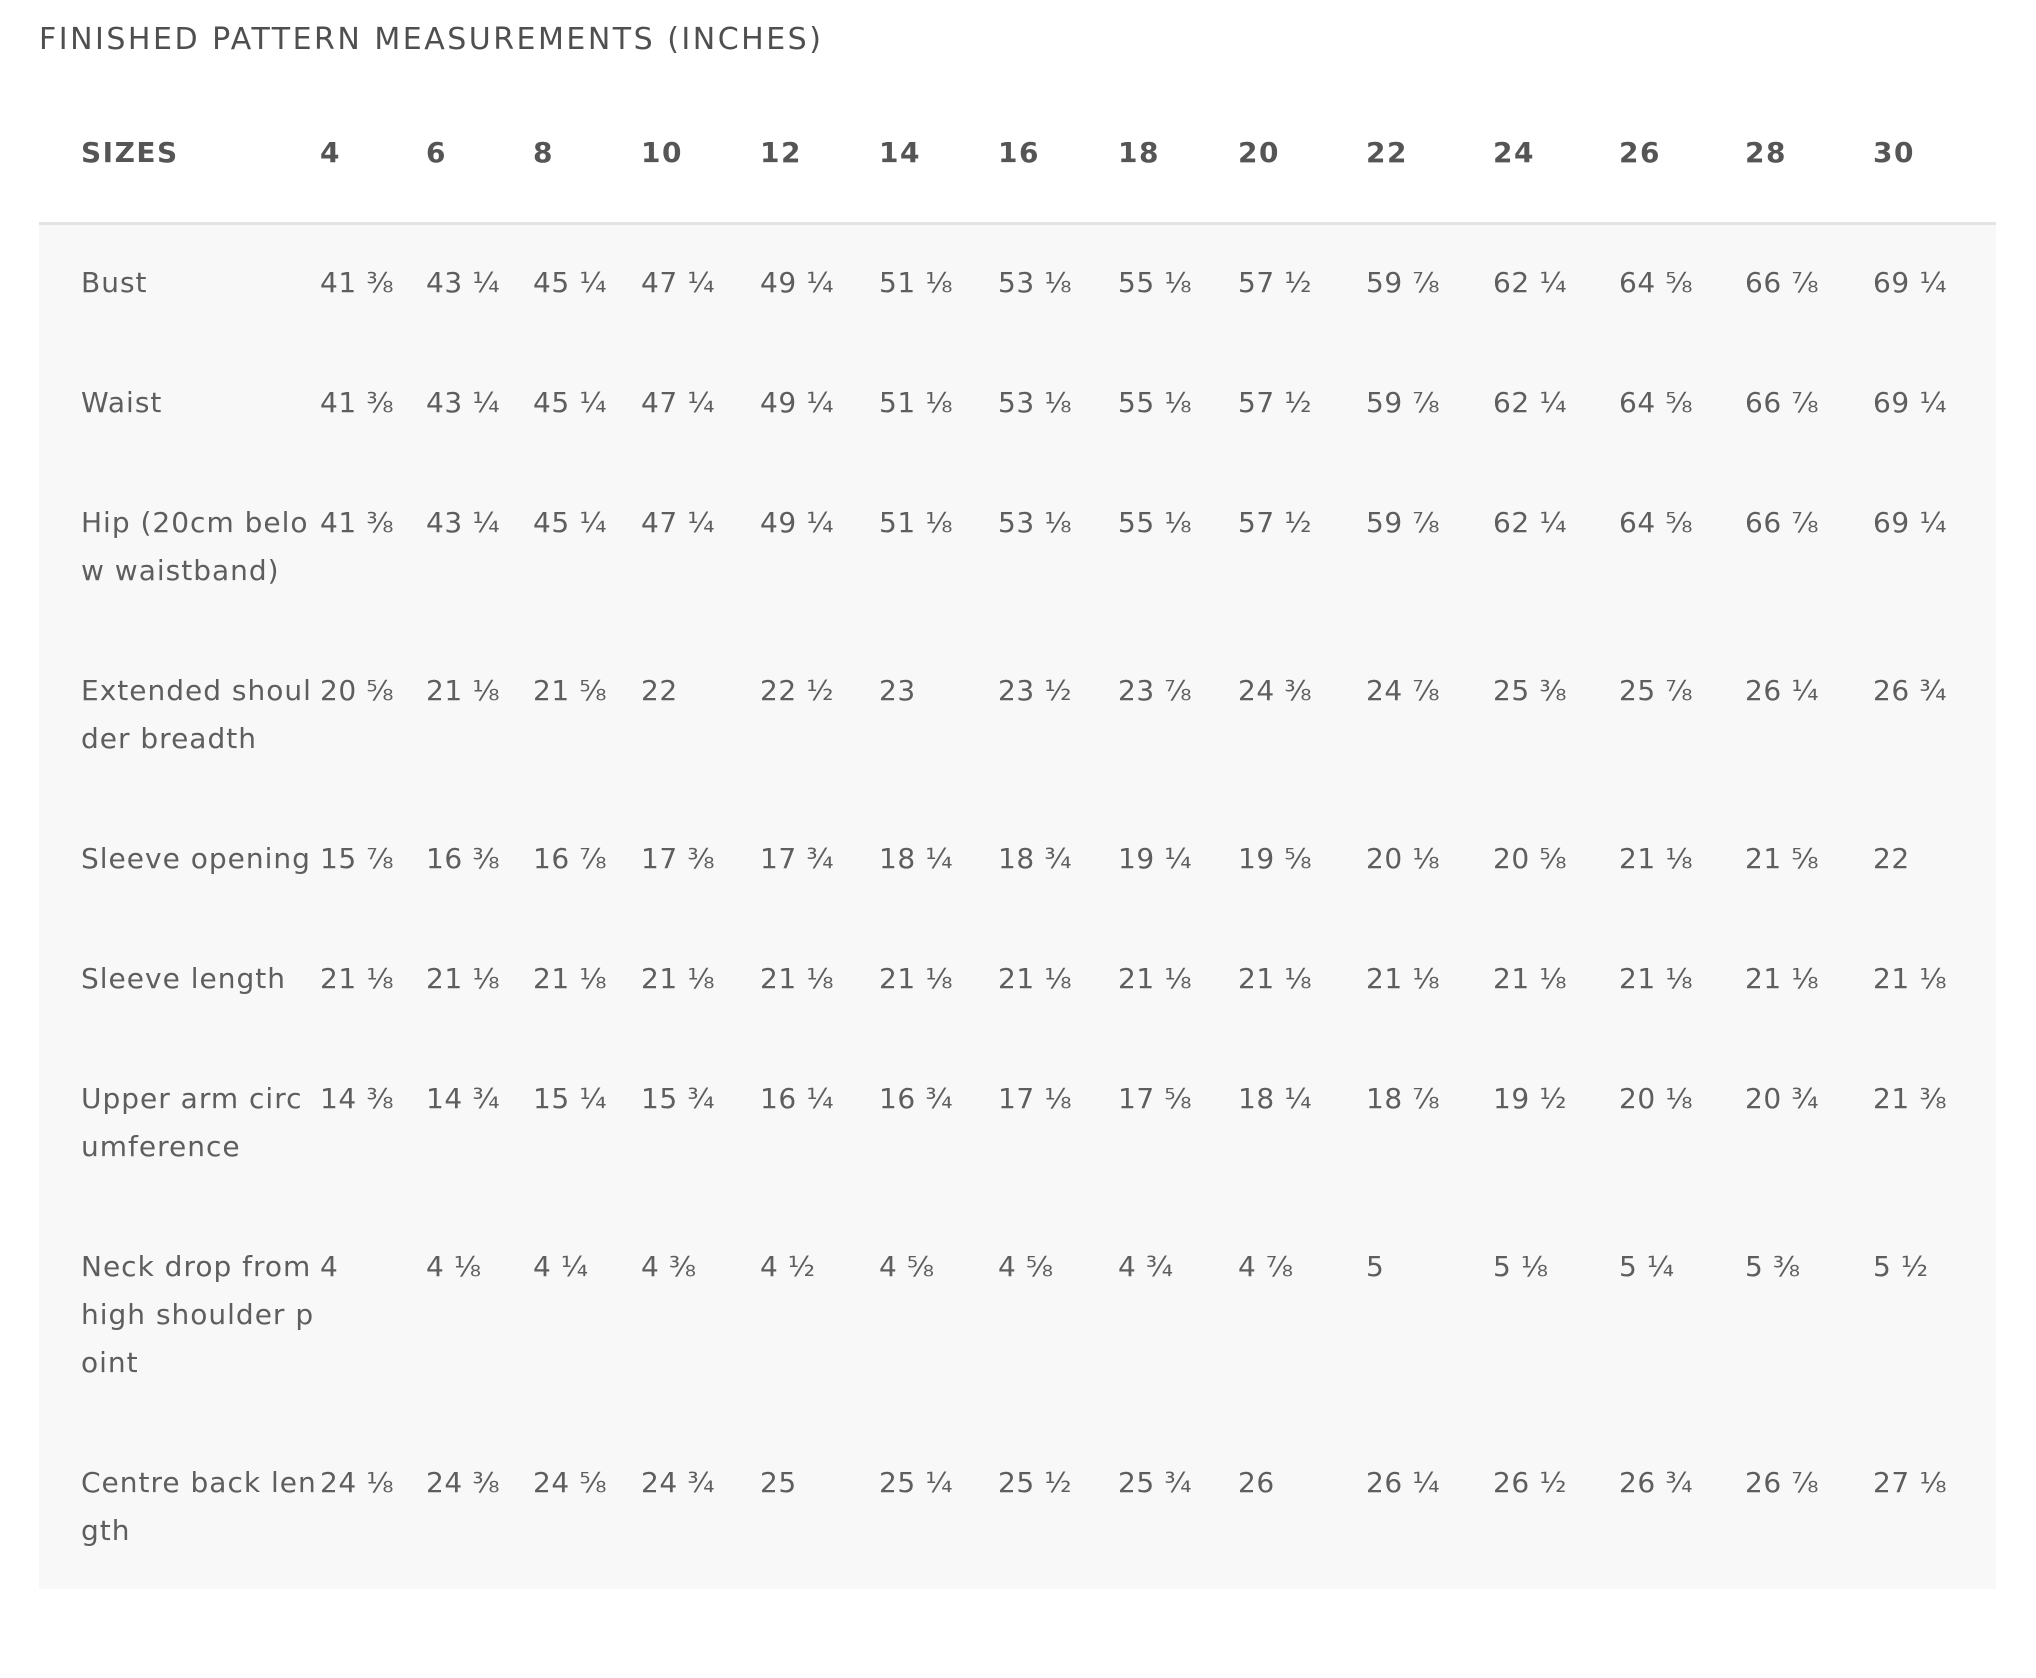 The image size is (2036, 1678). I want to click on measurement-cell: 15 ⅞, so click(373, 857).